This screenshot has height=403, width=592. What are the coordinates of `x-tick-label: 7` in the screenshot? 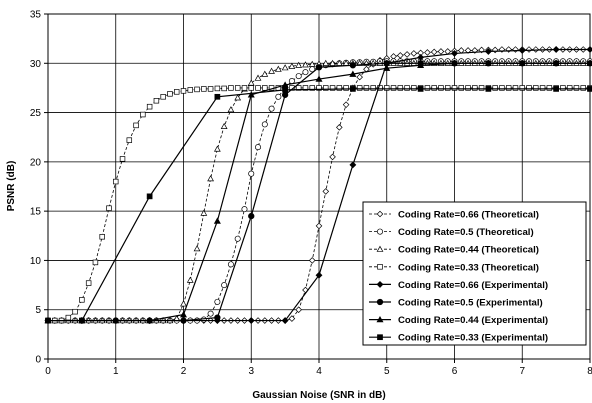 It's located at (522, 371).